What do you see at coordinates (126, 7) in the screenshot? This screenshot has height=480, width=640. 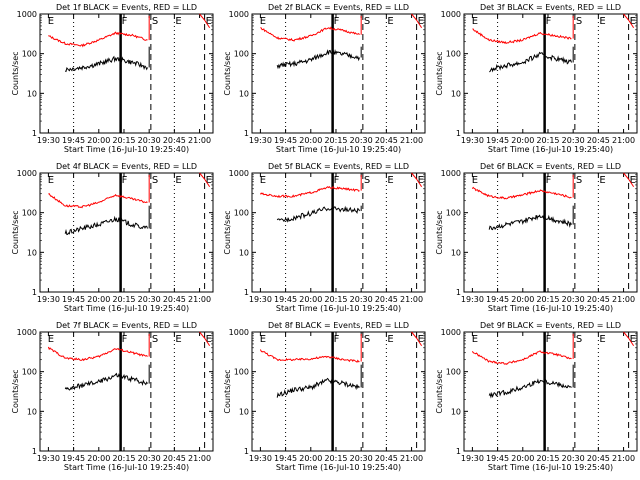 I see `panel-title: Det 1f BLACK = Events, RED = LLD` at bounding box center [126, 7].